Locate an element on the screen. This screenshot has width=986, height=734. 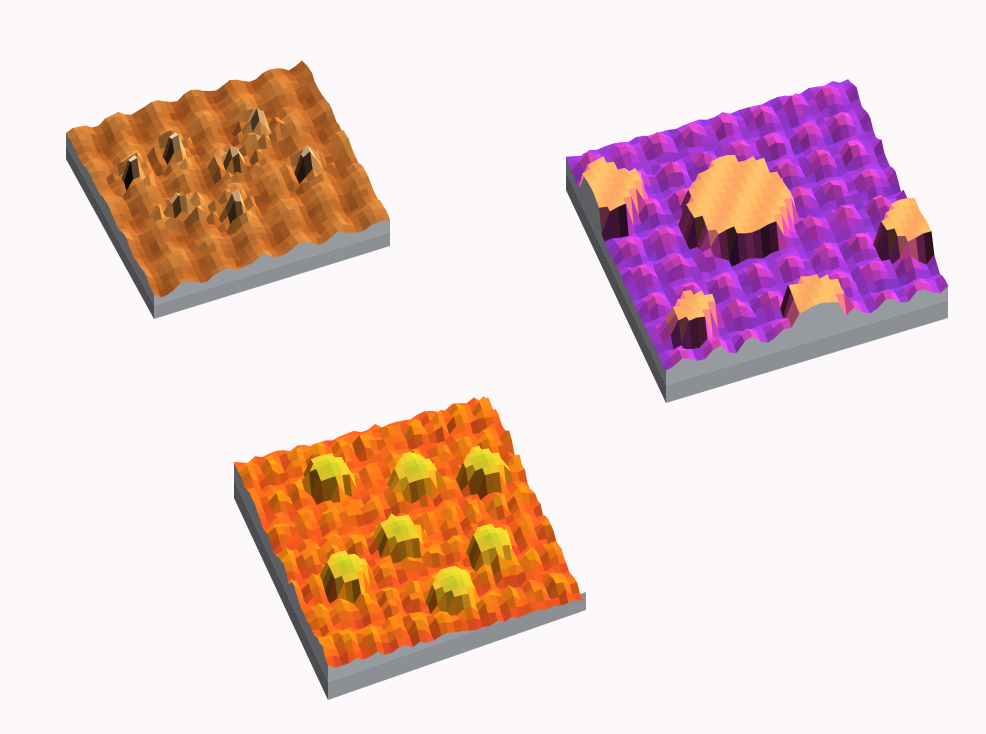
afm-surface-rainbow is located at coordinates (409, 547).